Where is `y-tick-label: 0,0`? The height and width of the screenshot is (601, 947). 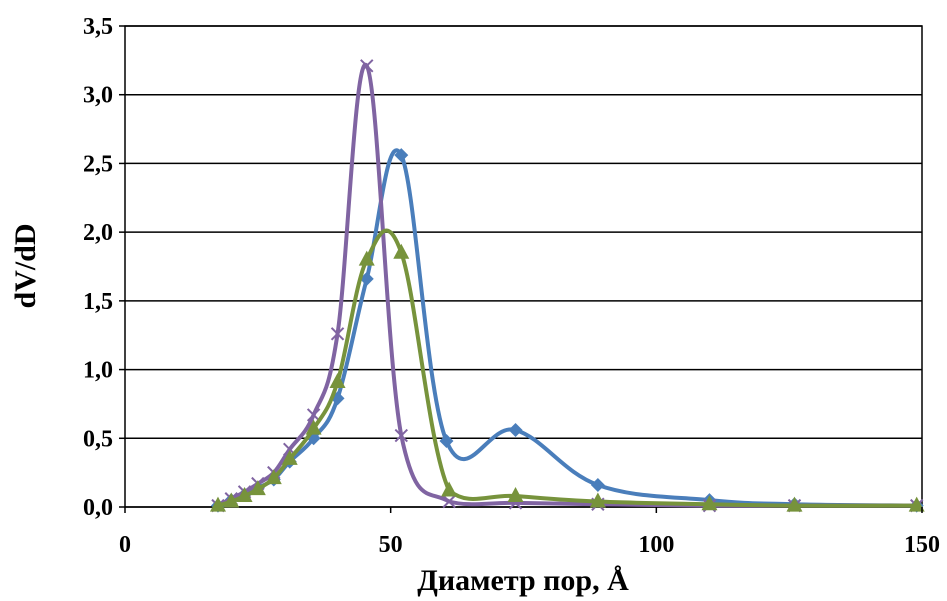
y-tick-label: 0,0 is located at coordinates (98, 508).